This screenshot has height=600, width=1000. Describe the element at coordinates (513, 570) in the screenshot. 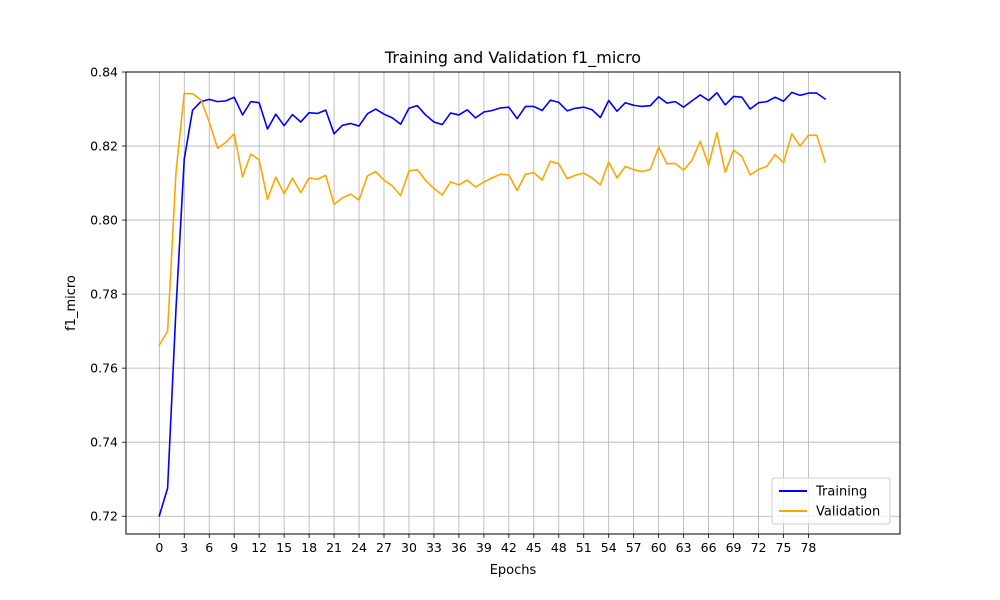

I see `x-axis-label: Epochs` at that location.